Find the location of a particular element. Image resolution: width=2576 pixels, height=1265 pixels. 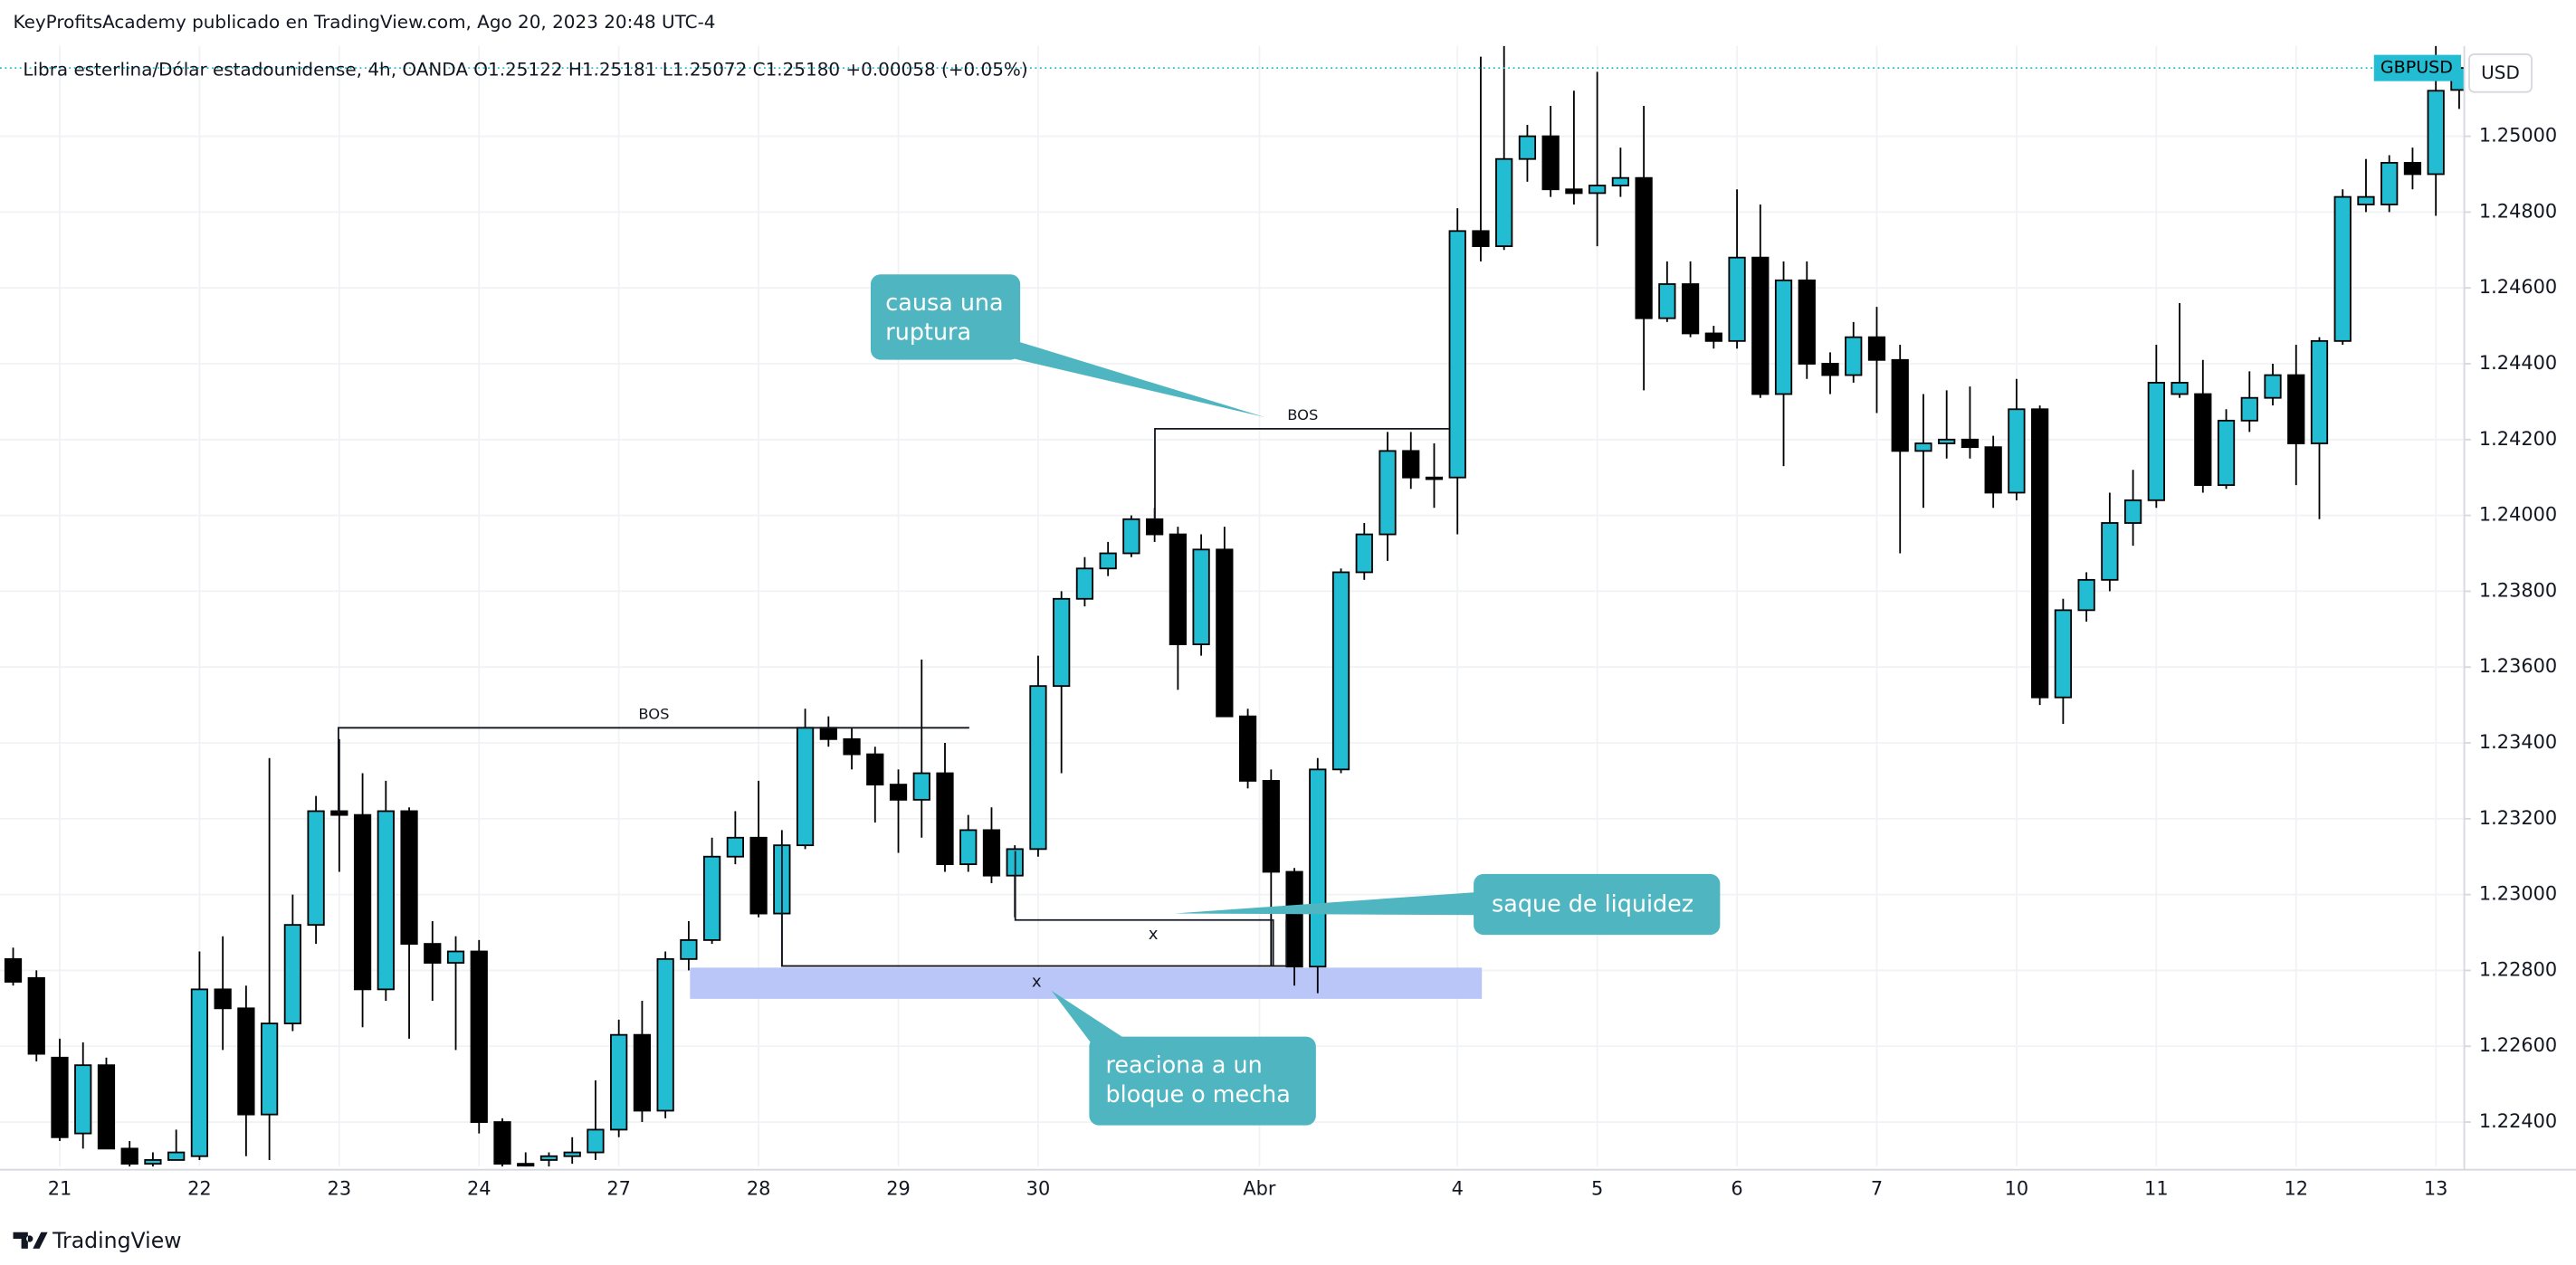

x-tick-label: 22 is located at coordinates (199, 1188).